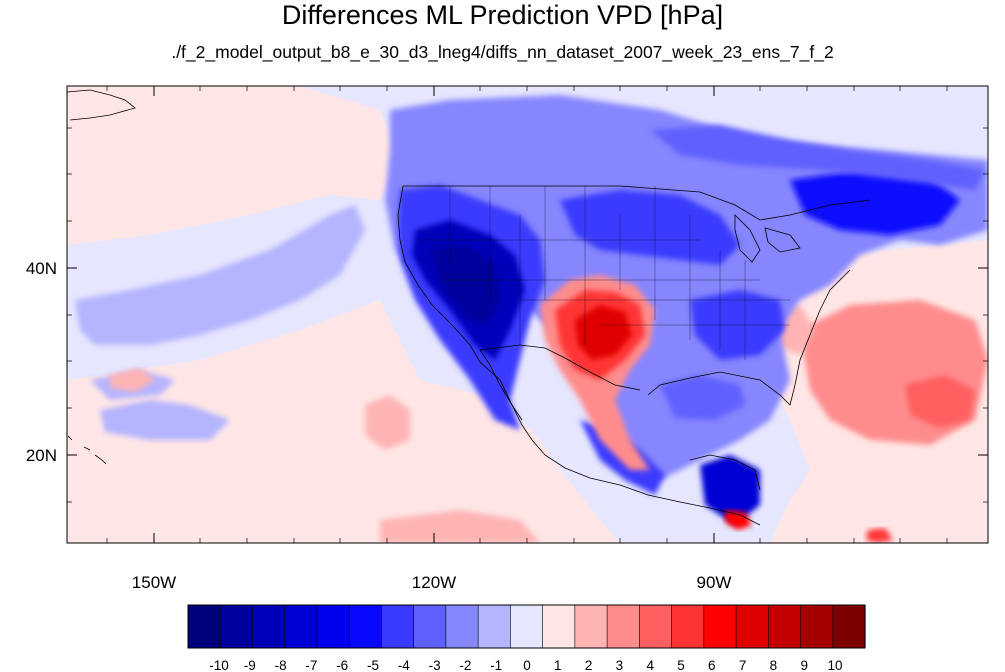 The image size is (1005, 672). What do you see at coordinates (650, 665) in the screenshot?
I see `colorbar-tick-label: 4` at bounding box center [650, 665].